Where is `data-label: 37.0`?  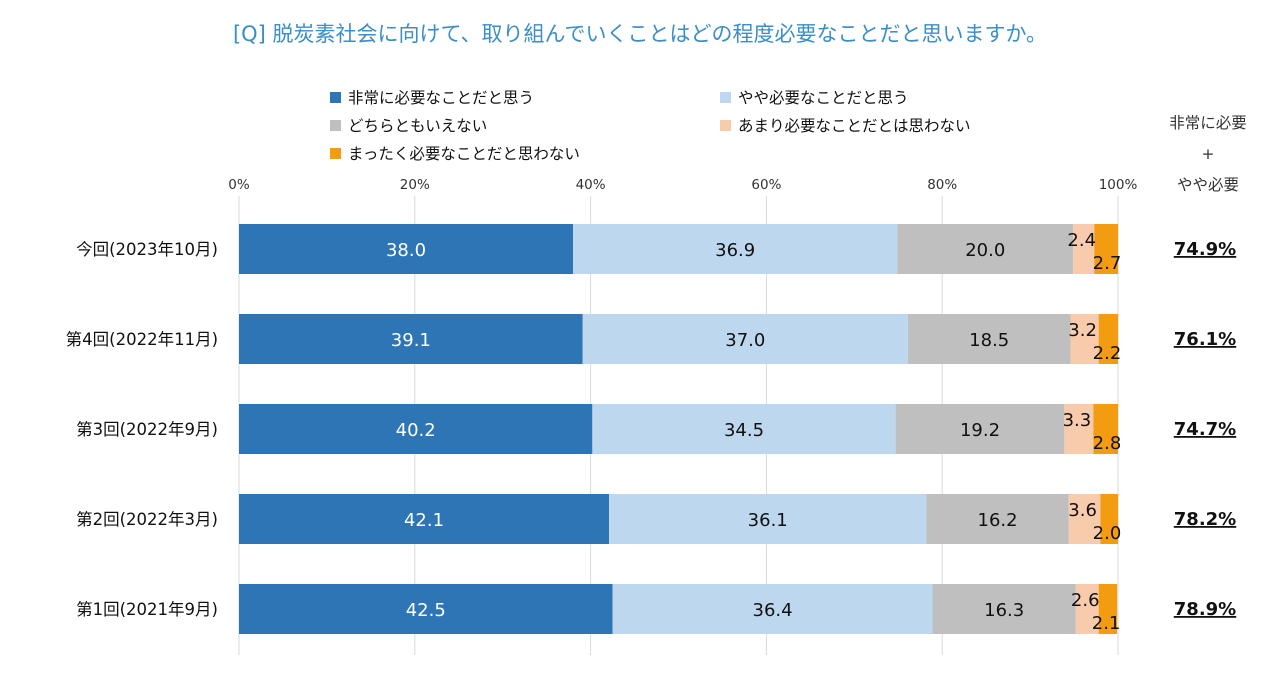
data-label: 37.0 is located at coordinates (745, 340).